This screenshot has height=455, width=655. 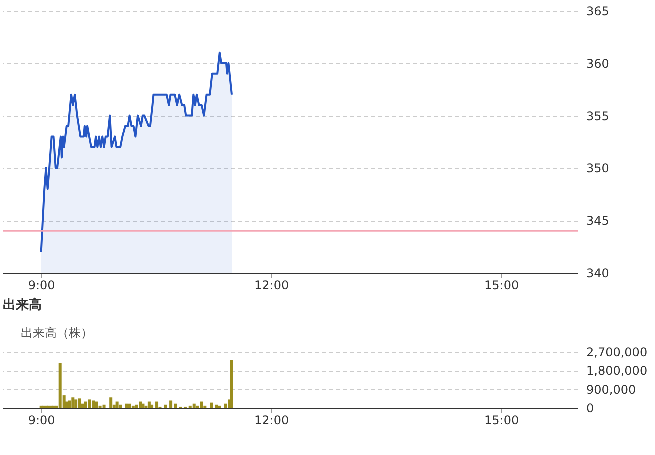 I want to click on y-tick-label: 360, so click(x=598, y=63).